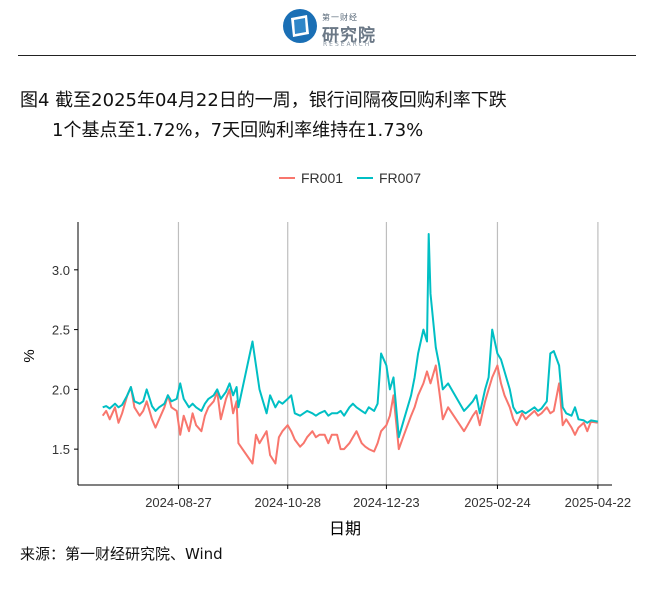 The width and height of the screenshot is (670, 600). I want to click on series-line-fr001, so click(350, 414).